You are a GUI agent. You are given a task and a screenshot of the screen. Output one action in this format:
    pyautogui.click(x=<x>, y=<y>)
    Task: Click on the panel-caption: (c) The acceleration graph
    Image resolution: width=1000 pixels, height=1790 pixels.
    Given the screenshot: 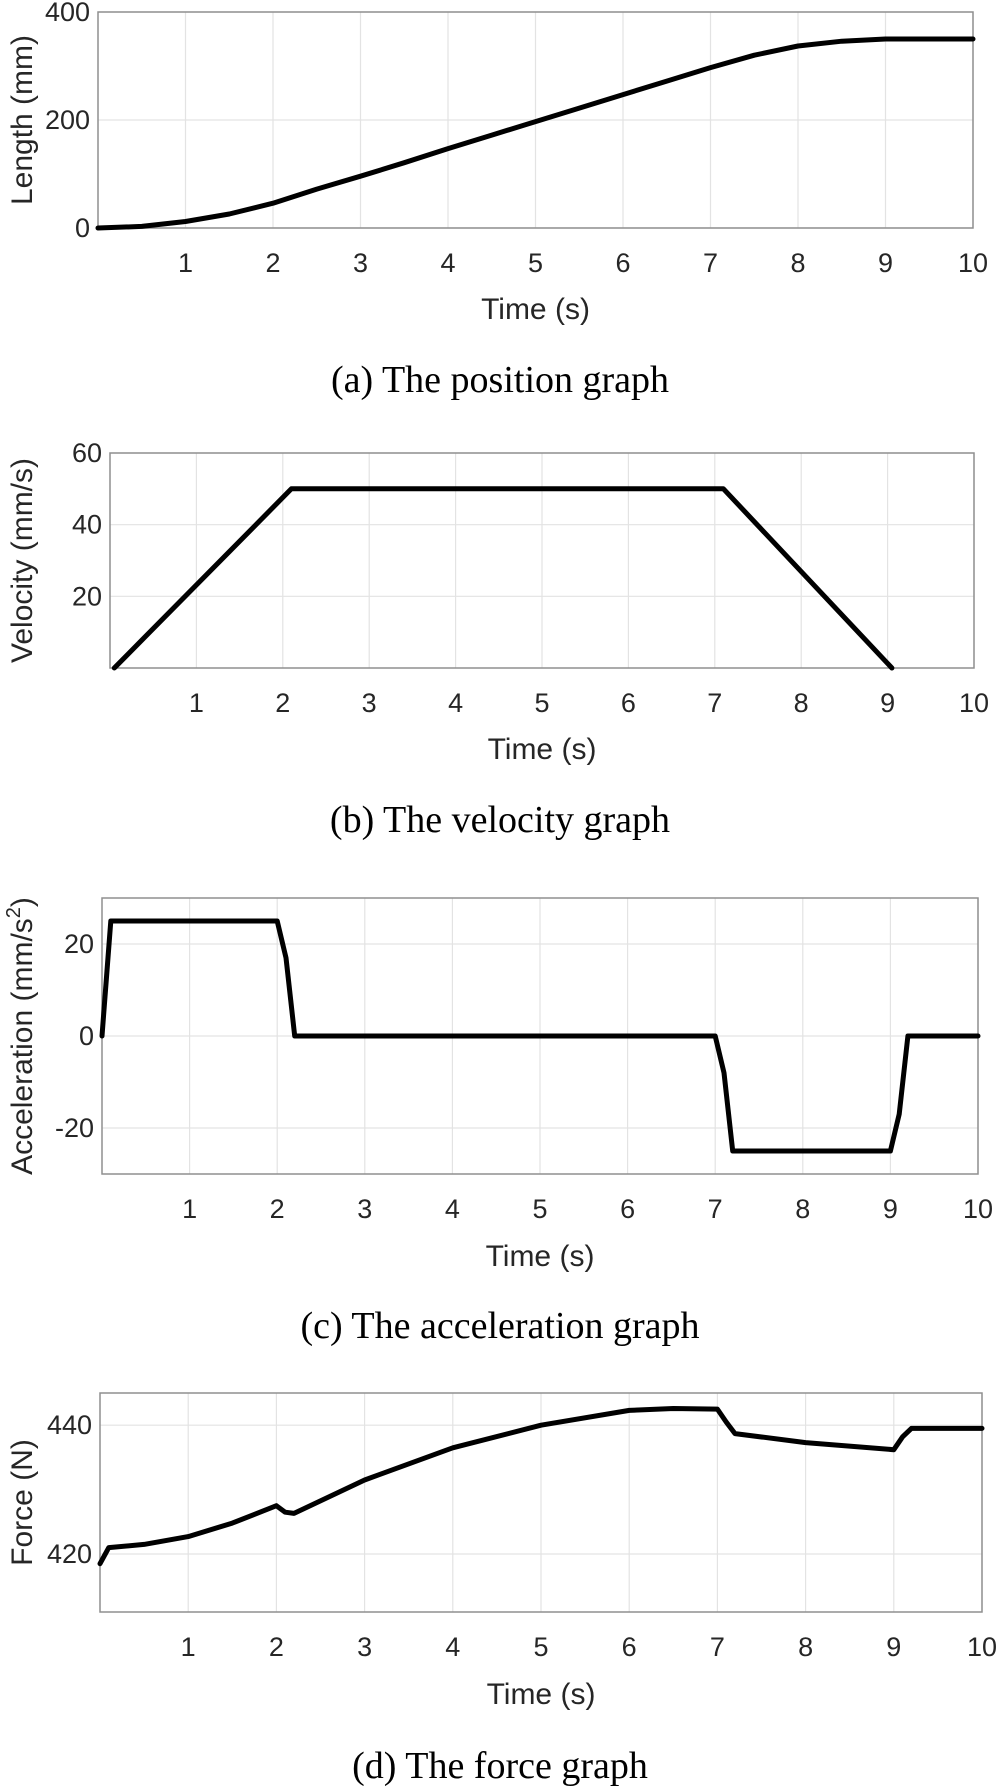 What is the action you would take?
    pyautogui.click(x=499, y=1326)
    